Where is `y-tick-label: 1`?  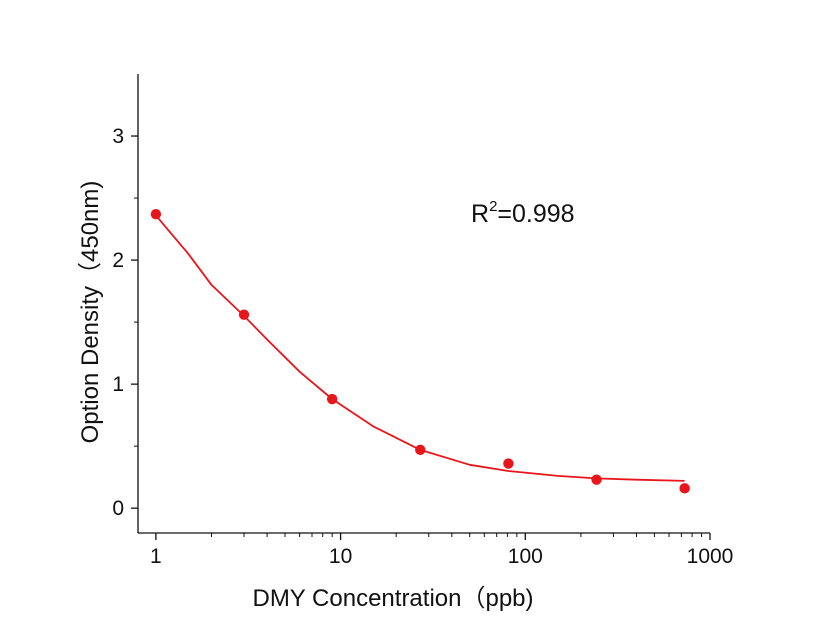
y-tick-label: 1 is located at coordinates (118, 384).